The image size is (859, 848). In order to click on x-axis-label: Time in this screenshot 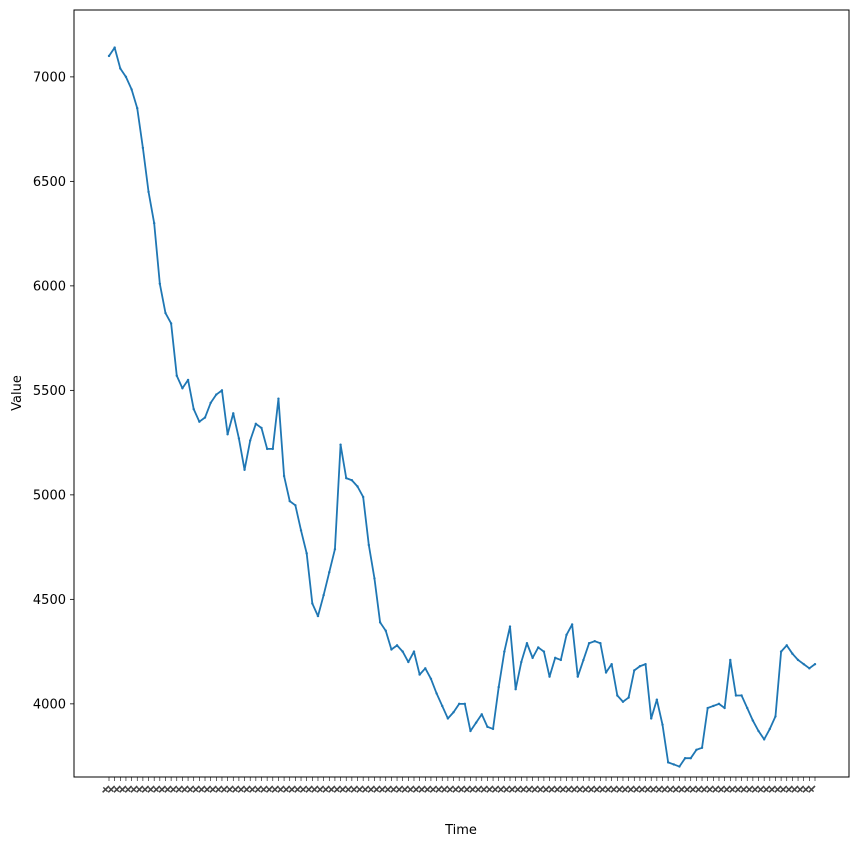, I will do `click(460, 830)`.